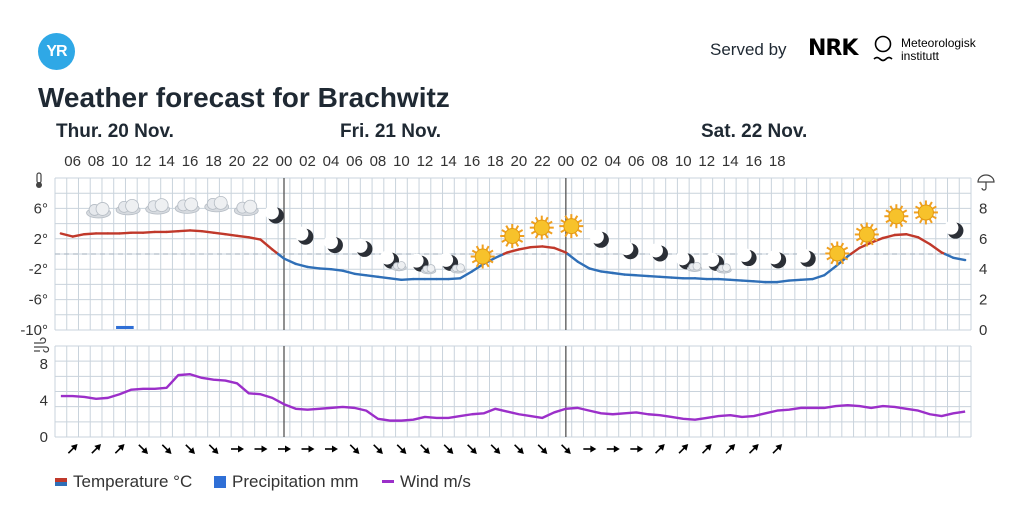 The width and height of the screenshot is (1024, 519). What do you see at coordinates (166, 161) in the screenshot?
I see `hour-tick-label: 14` at bounding box center [166, 161].